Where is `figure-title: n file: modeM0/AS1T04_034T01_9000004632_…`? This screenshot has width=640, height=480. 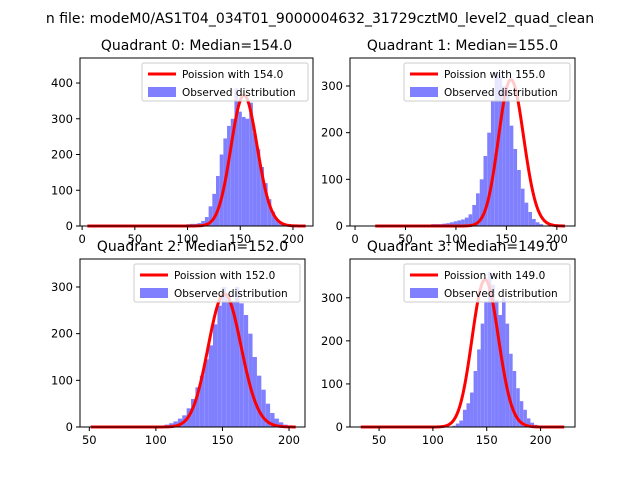
figure-title: n file: modeM0/AS1T04_034T01_9000004632_… is located at coordinates (320, 19).